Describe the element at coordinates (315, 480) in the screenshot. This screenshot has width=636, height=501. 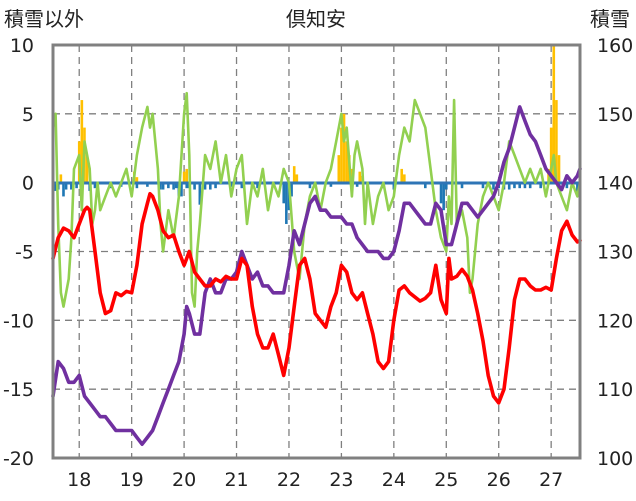
I see `x-axis-ticks: 18 19 20 21 22 23 24 25 26 27` at that location.